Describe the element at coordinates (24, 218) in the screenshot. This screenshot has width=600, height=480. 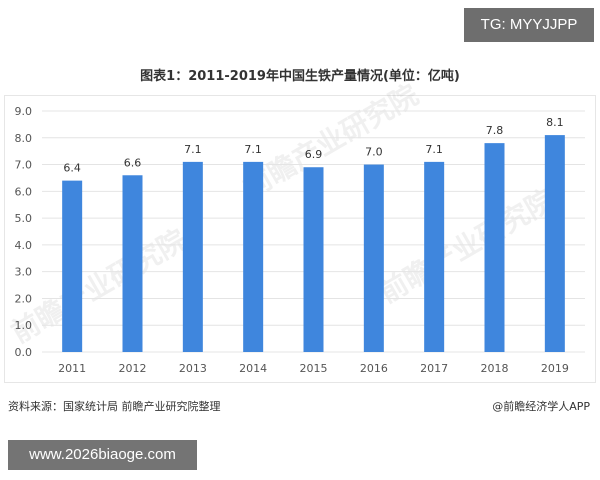
I see `y-tick-label: 5.0` at that location.